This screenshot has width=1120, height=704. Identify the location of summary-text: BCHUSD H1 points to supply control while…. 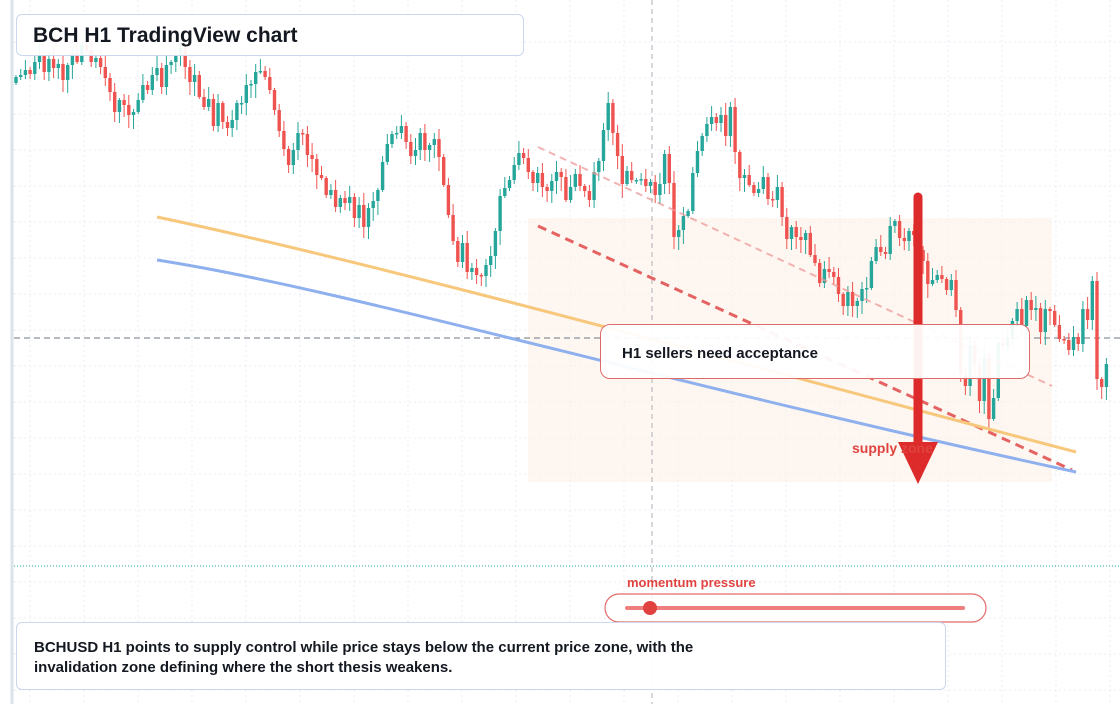
(364, 657).